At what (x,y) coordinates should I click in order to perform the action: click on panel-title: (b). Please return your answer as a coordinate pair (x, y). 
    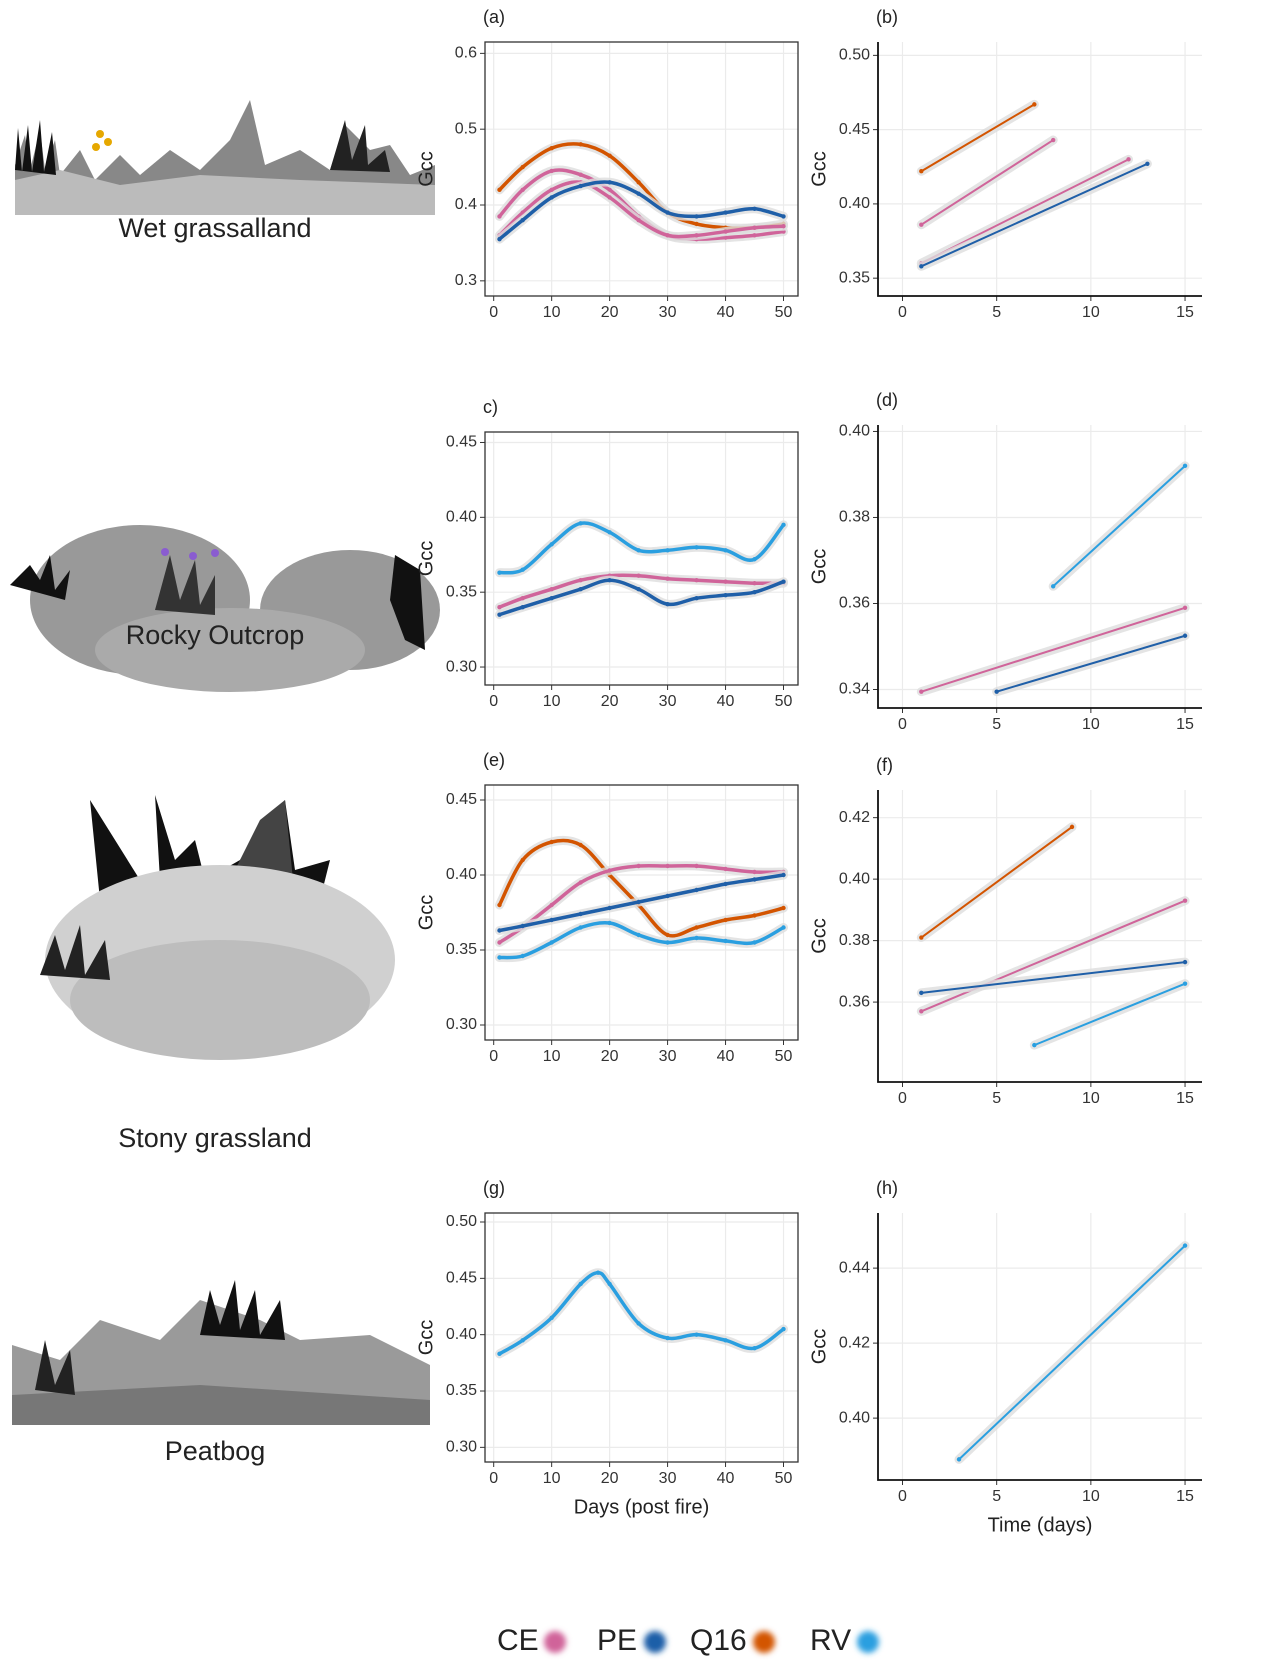
    Looking at the image, I should click on (887, 17).